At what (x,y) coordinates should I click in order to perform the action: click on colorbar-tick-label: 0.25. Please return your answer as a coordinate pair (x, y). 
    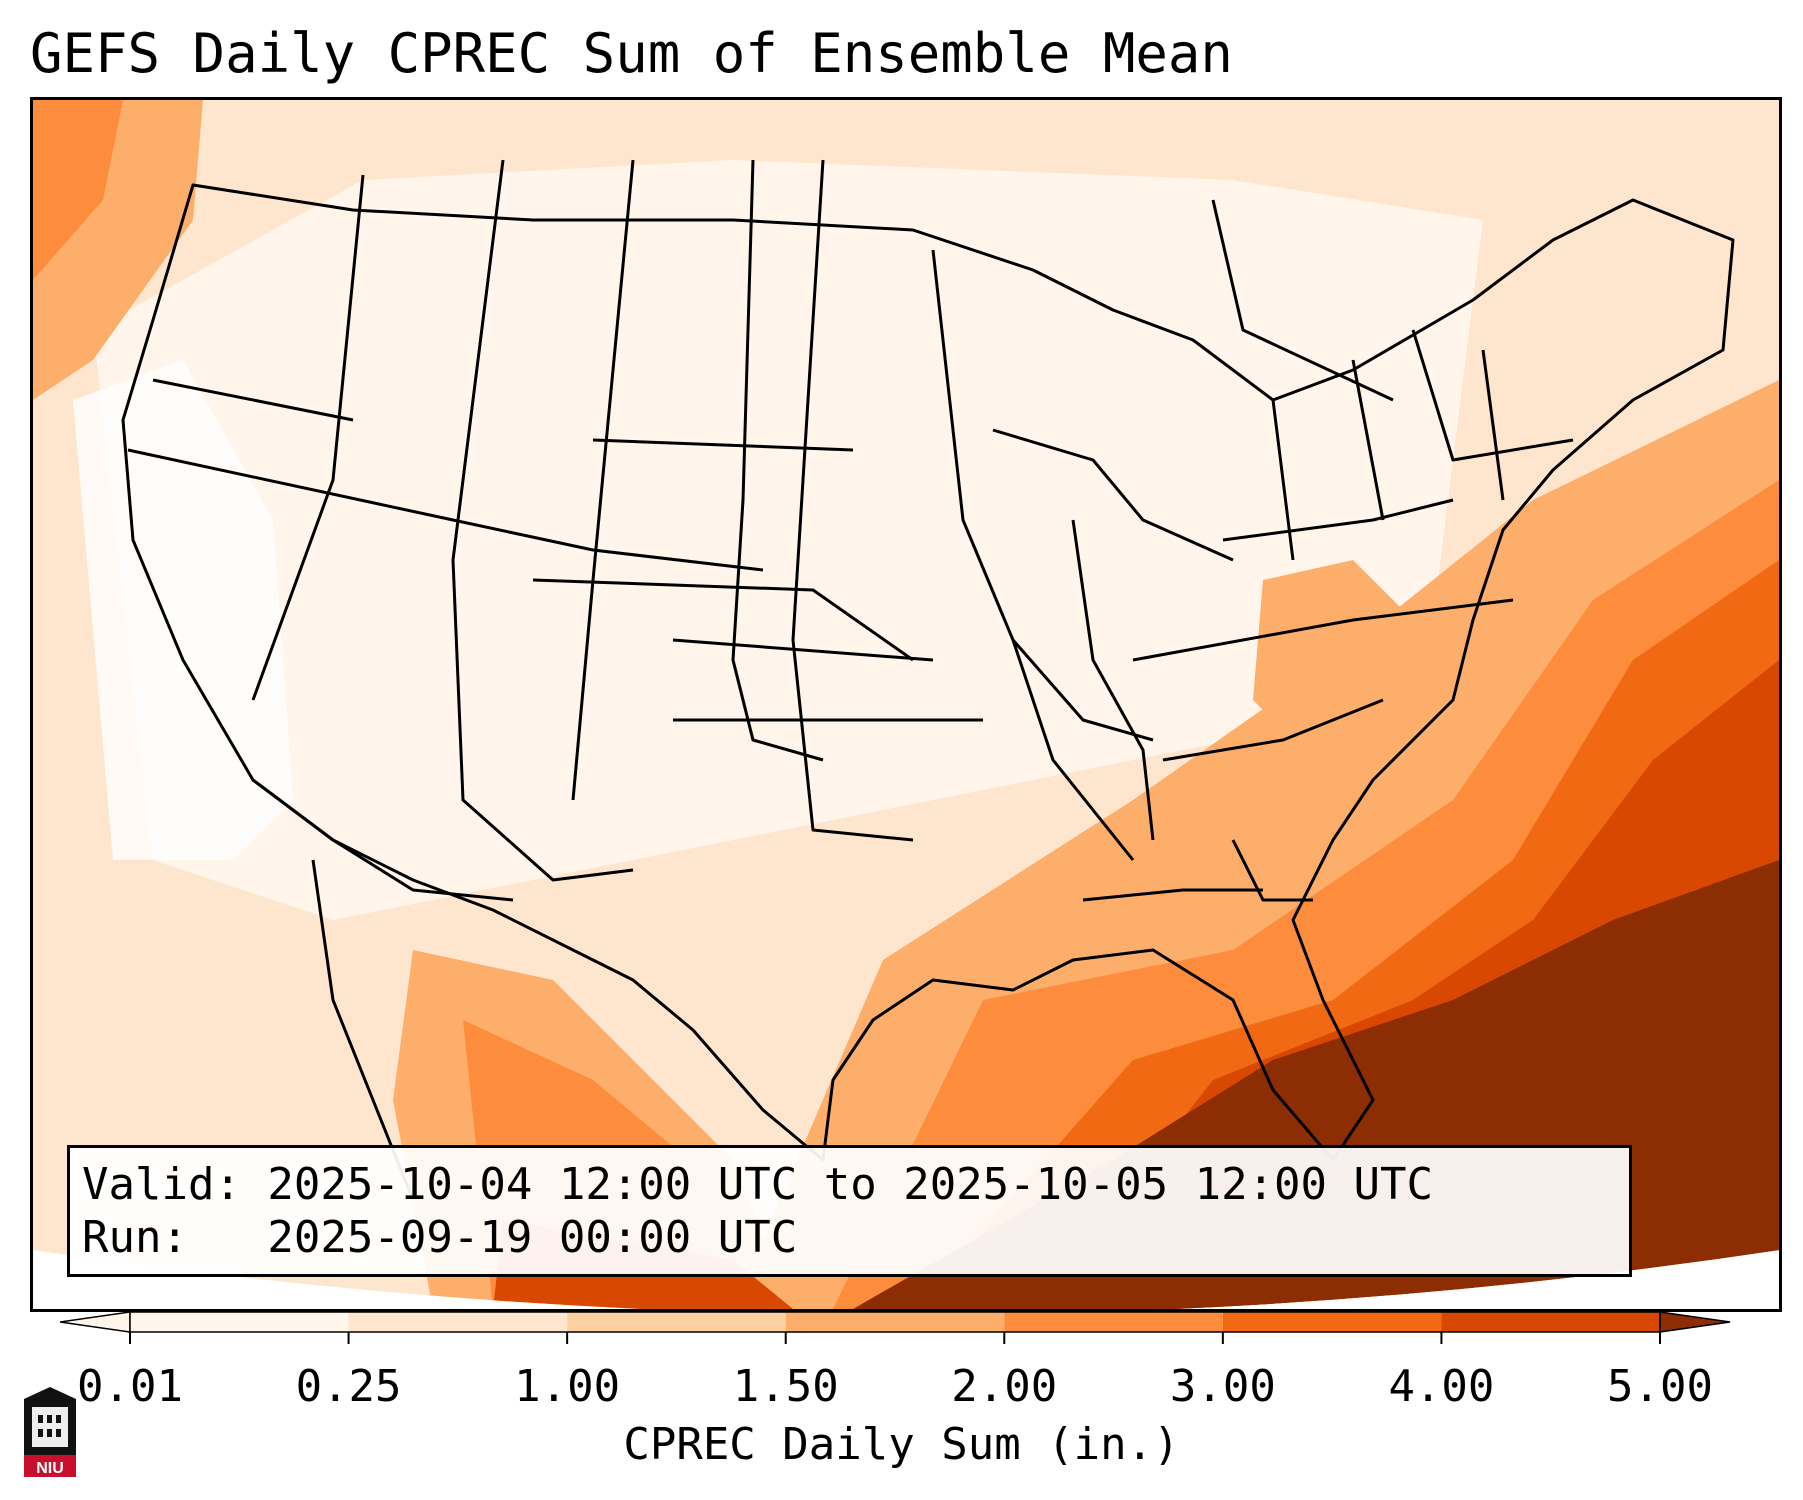
    Looking at the image, I should click on (348, 1386).